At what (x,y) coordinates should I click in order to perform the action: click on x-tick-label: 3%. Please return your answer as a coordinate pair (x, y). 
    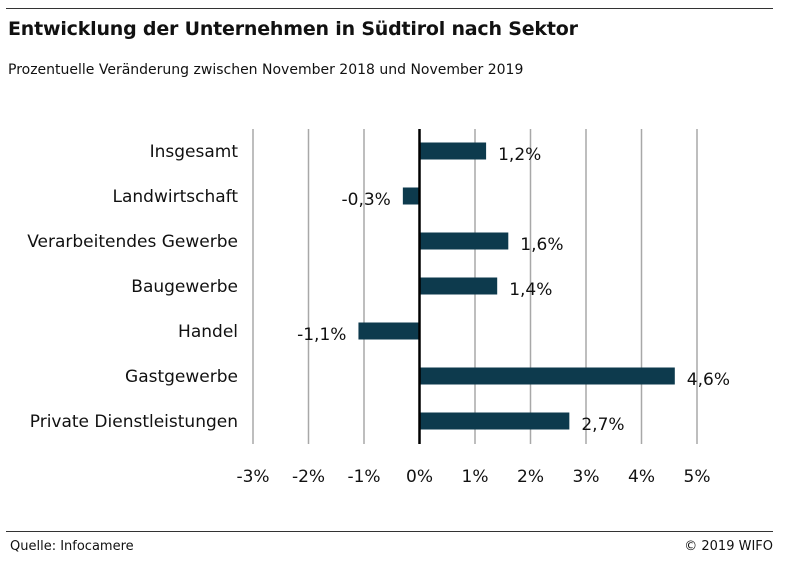
    Looking at the image, I should click on (586, 477).